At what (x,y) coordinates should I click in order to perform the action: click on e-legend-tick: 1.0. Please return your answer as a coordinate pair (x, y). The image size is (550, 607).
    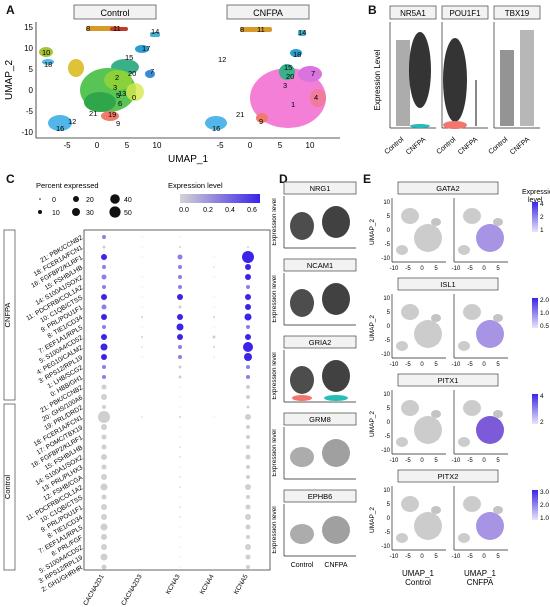
    Looking at the image, I should click on (544, 313).